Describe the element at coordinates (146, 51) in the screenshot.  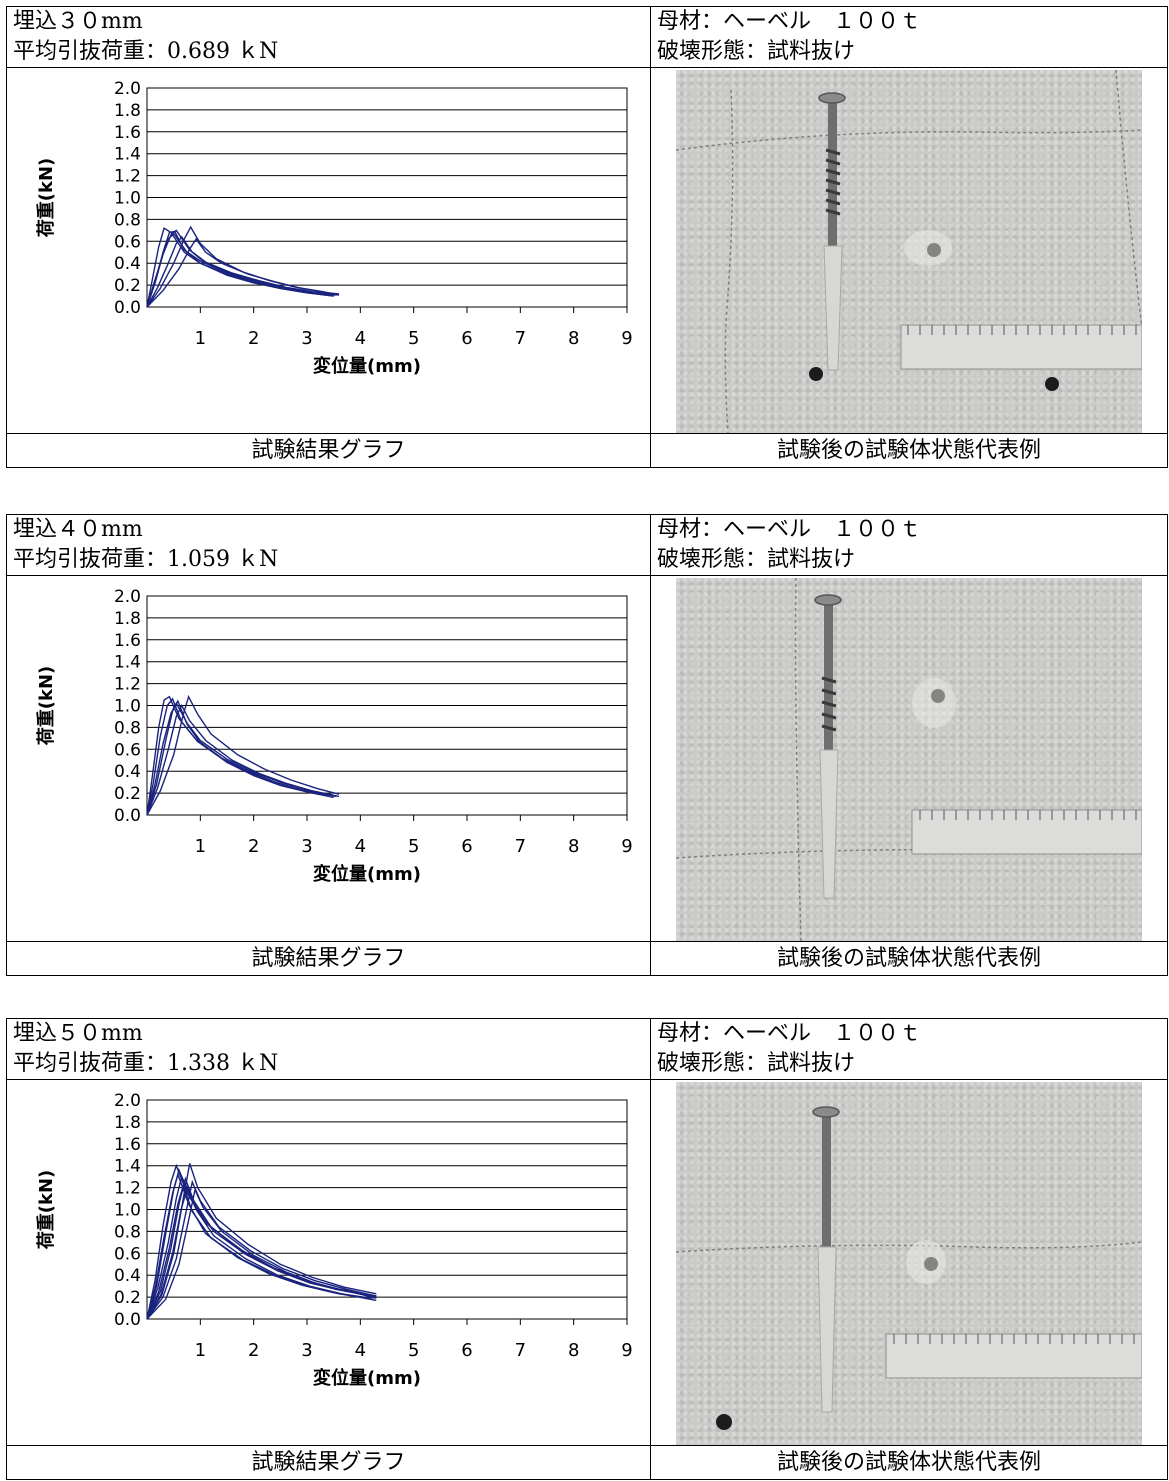
I see `avg-load-label: 平均引抜荷重：0.689 ｋN` at that location.